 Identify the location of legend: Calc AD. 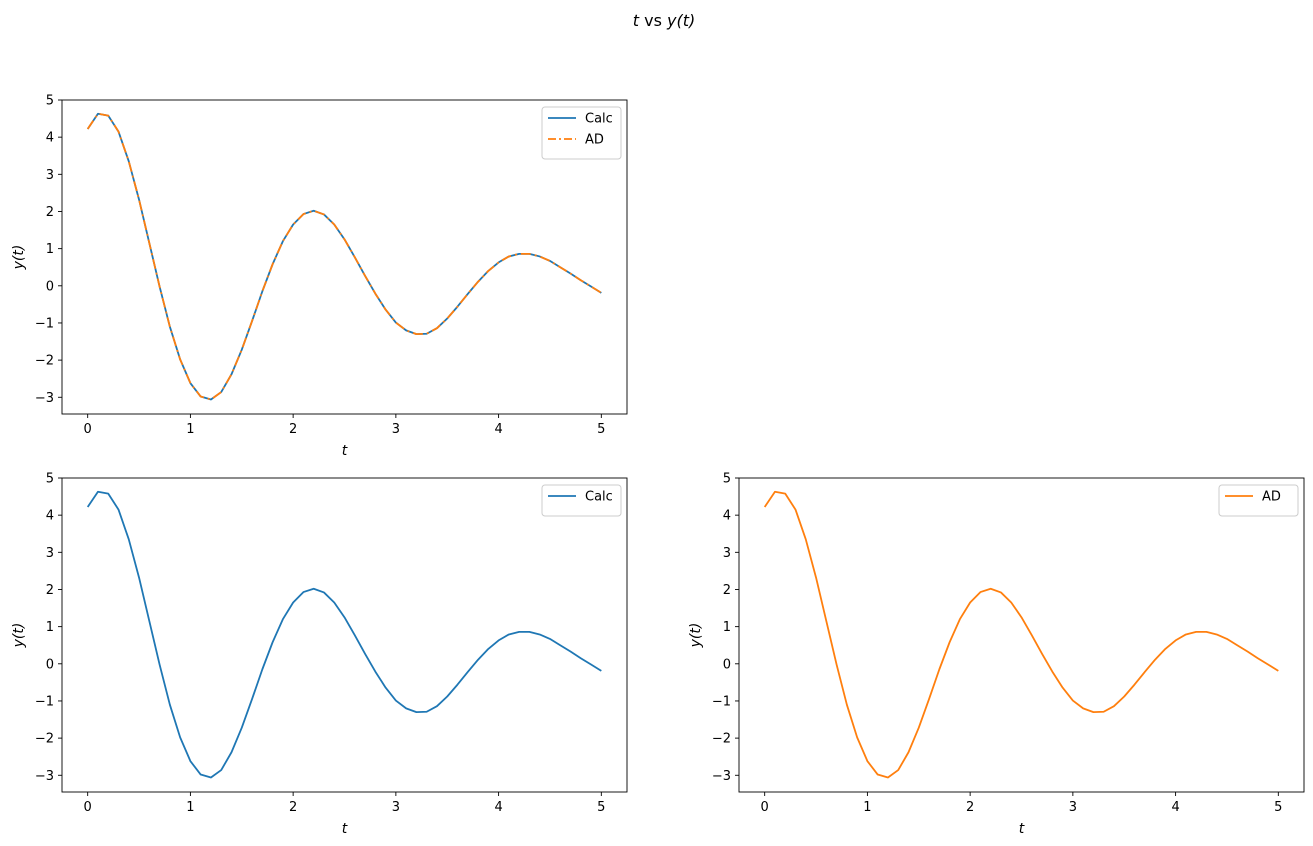
(581, 133).